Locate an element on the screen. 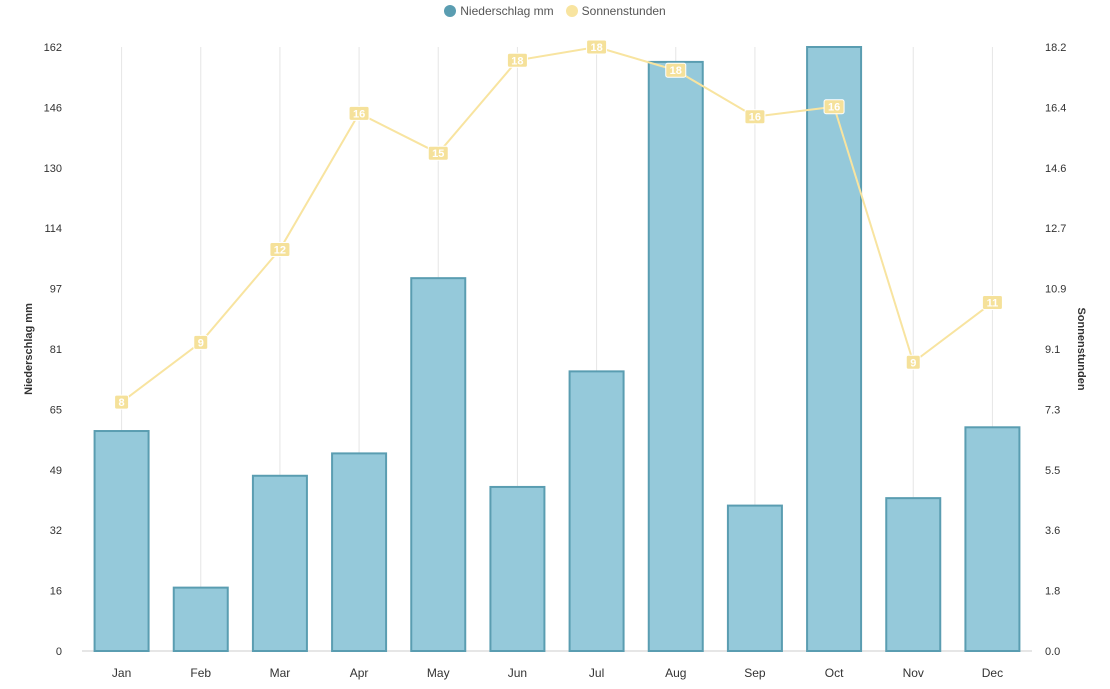  bar-jul is located at coordinates (596, 511).